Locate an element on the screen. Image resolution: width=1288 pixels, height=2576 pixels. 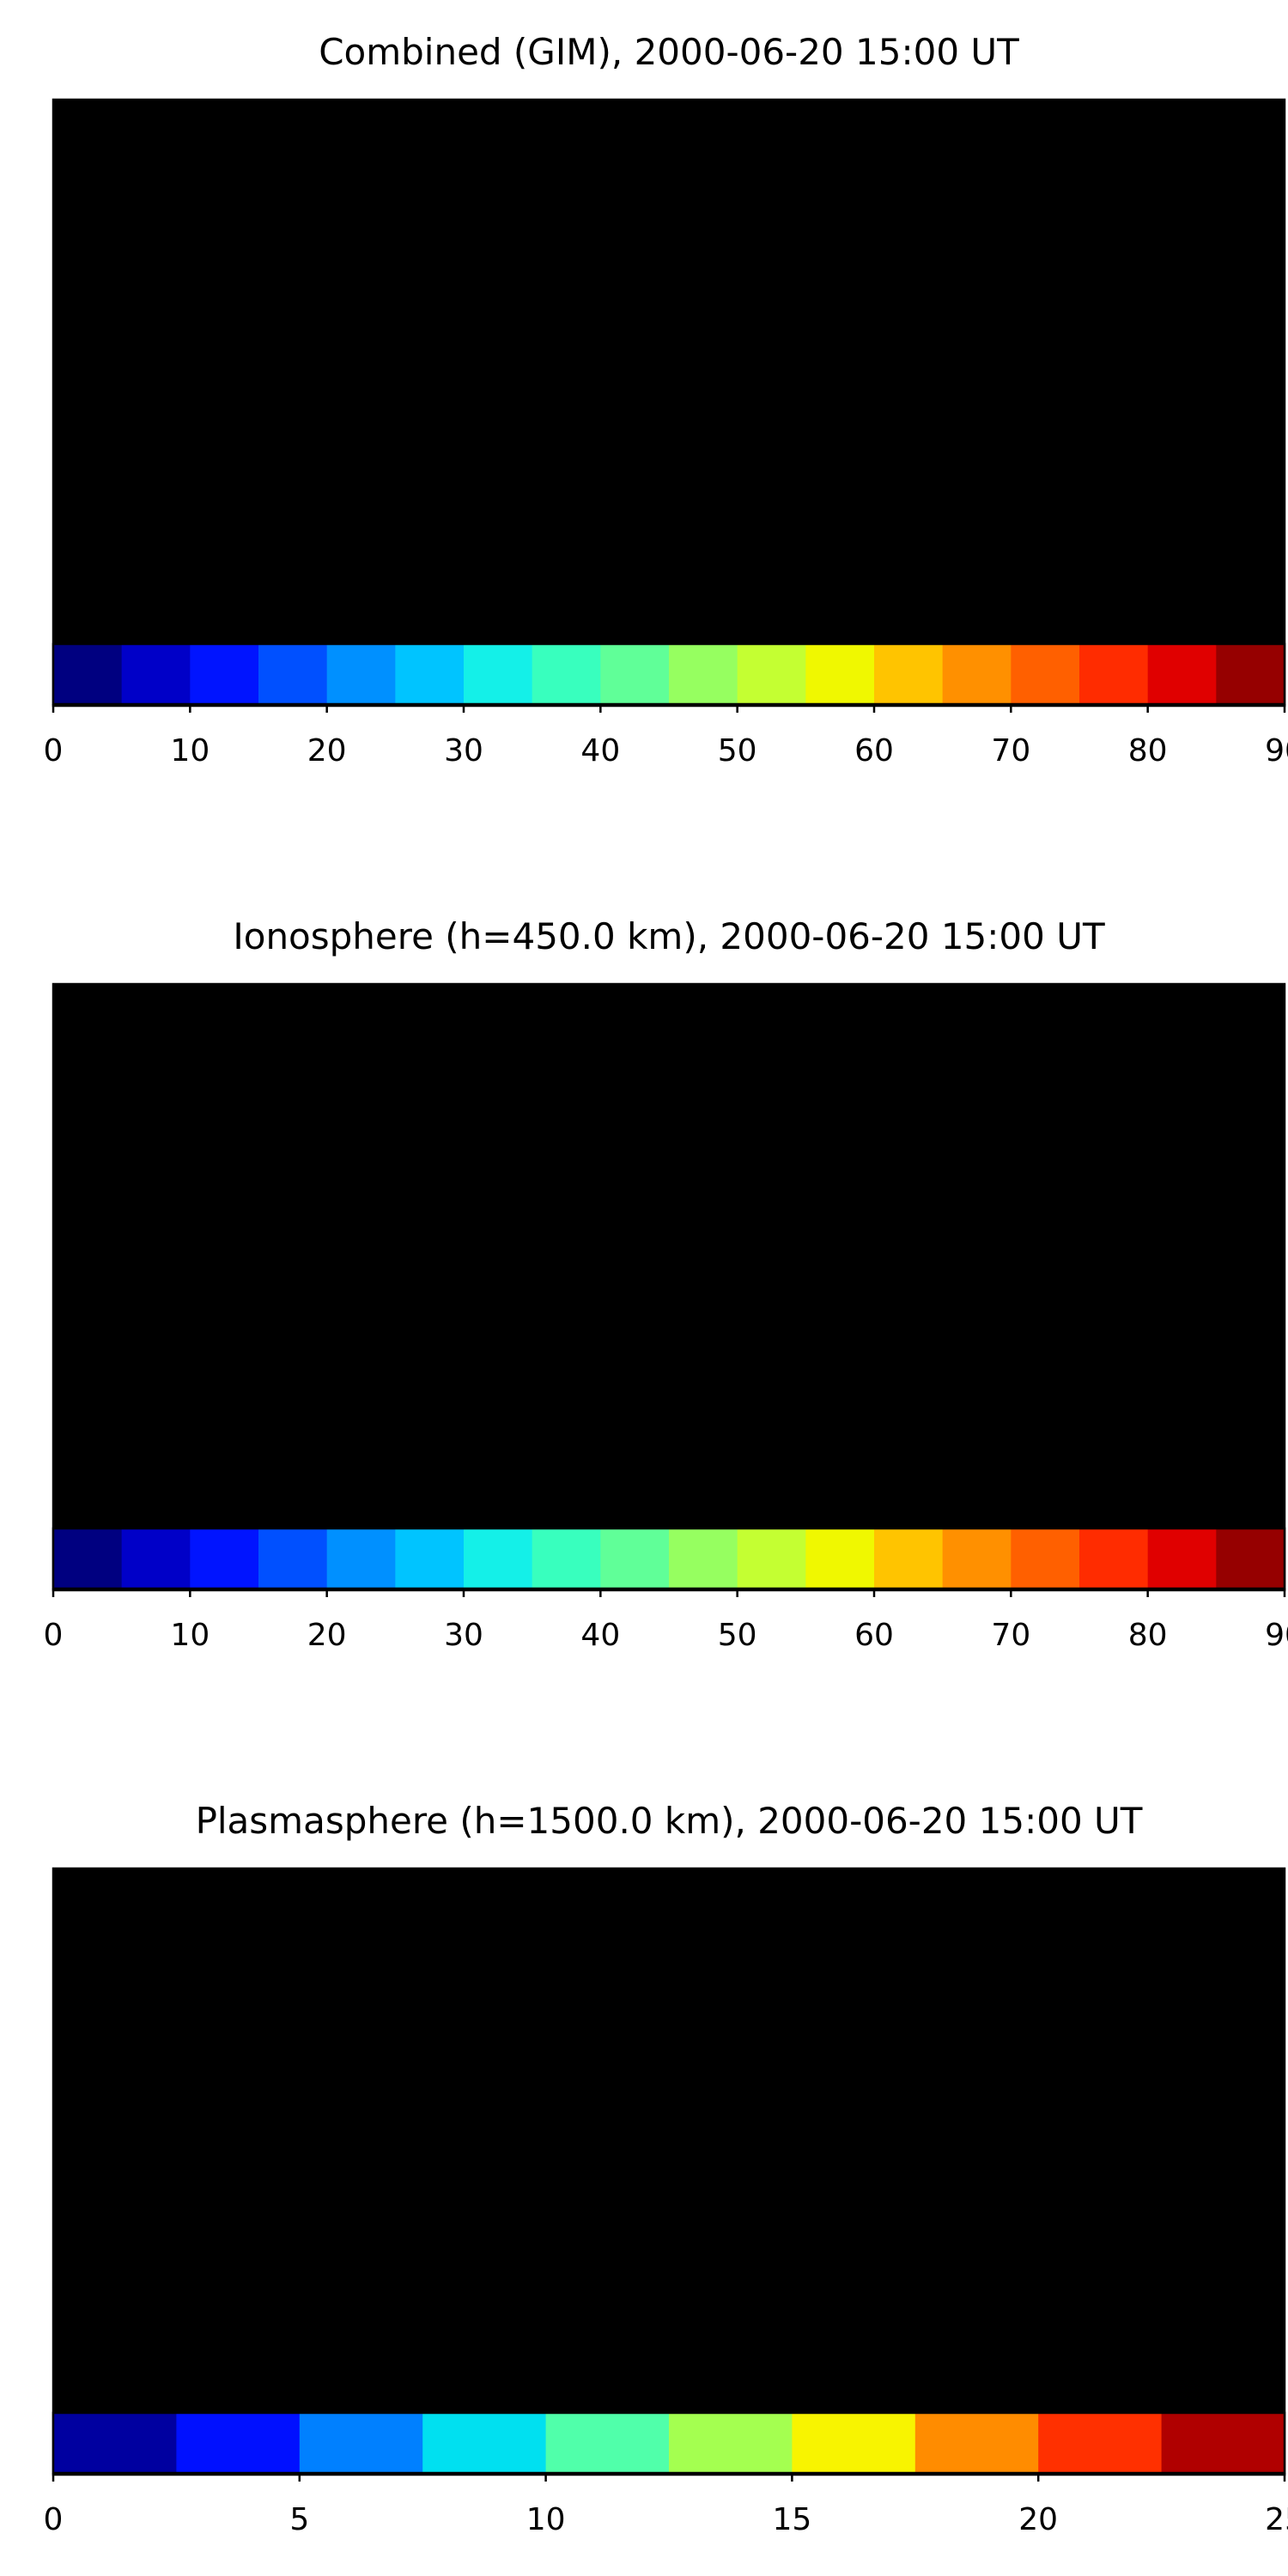
colorbar: 0 5 10 15 20 25 is located at coordinates (666, 2474).